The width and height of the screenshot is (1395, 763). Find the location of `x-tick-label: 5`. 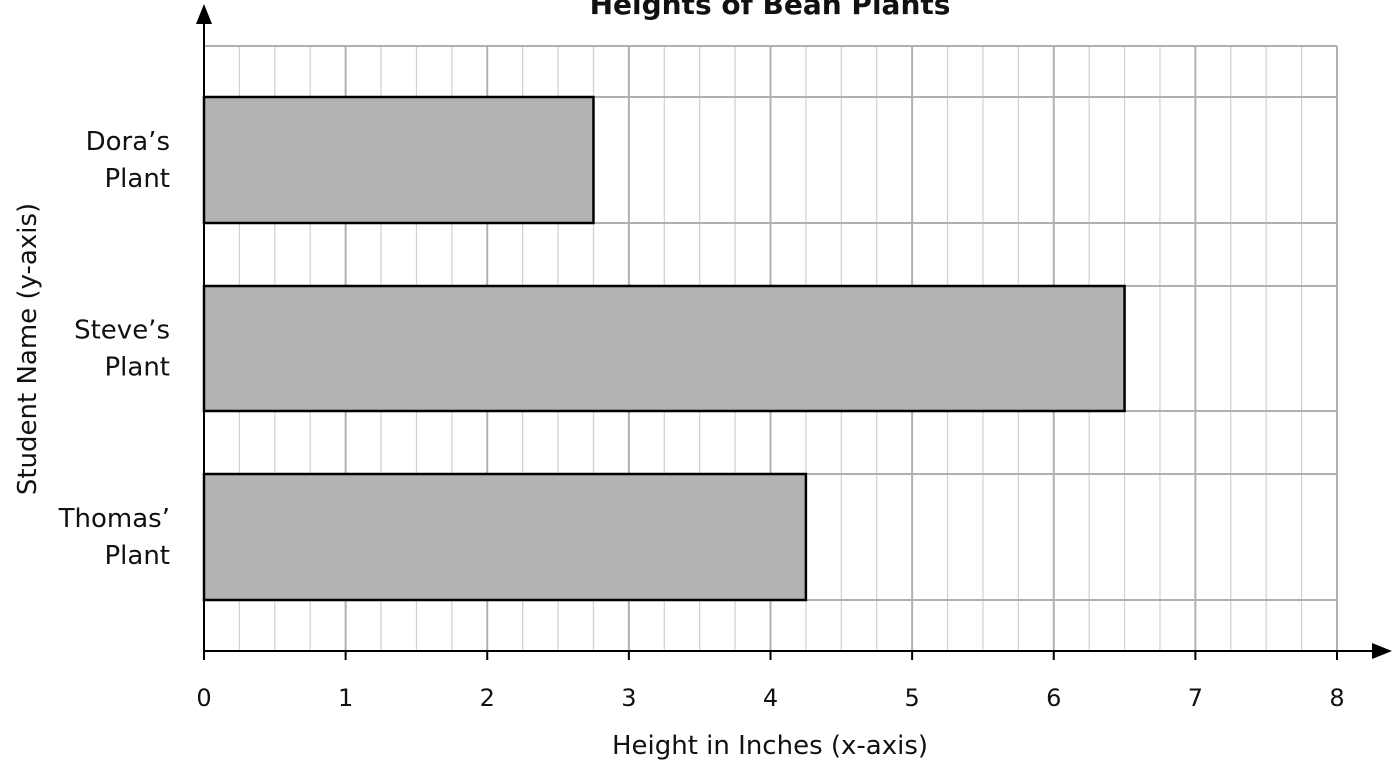

x-tick-label: 5 is located at coordinates (911, 698).